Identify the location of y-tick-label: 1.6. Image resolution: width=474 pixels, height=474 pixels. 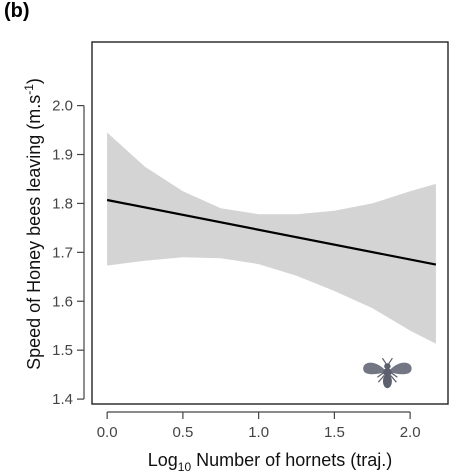
(62, 301).